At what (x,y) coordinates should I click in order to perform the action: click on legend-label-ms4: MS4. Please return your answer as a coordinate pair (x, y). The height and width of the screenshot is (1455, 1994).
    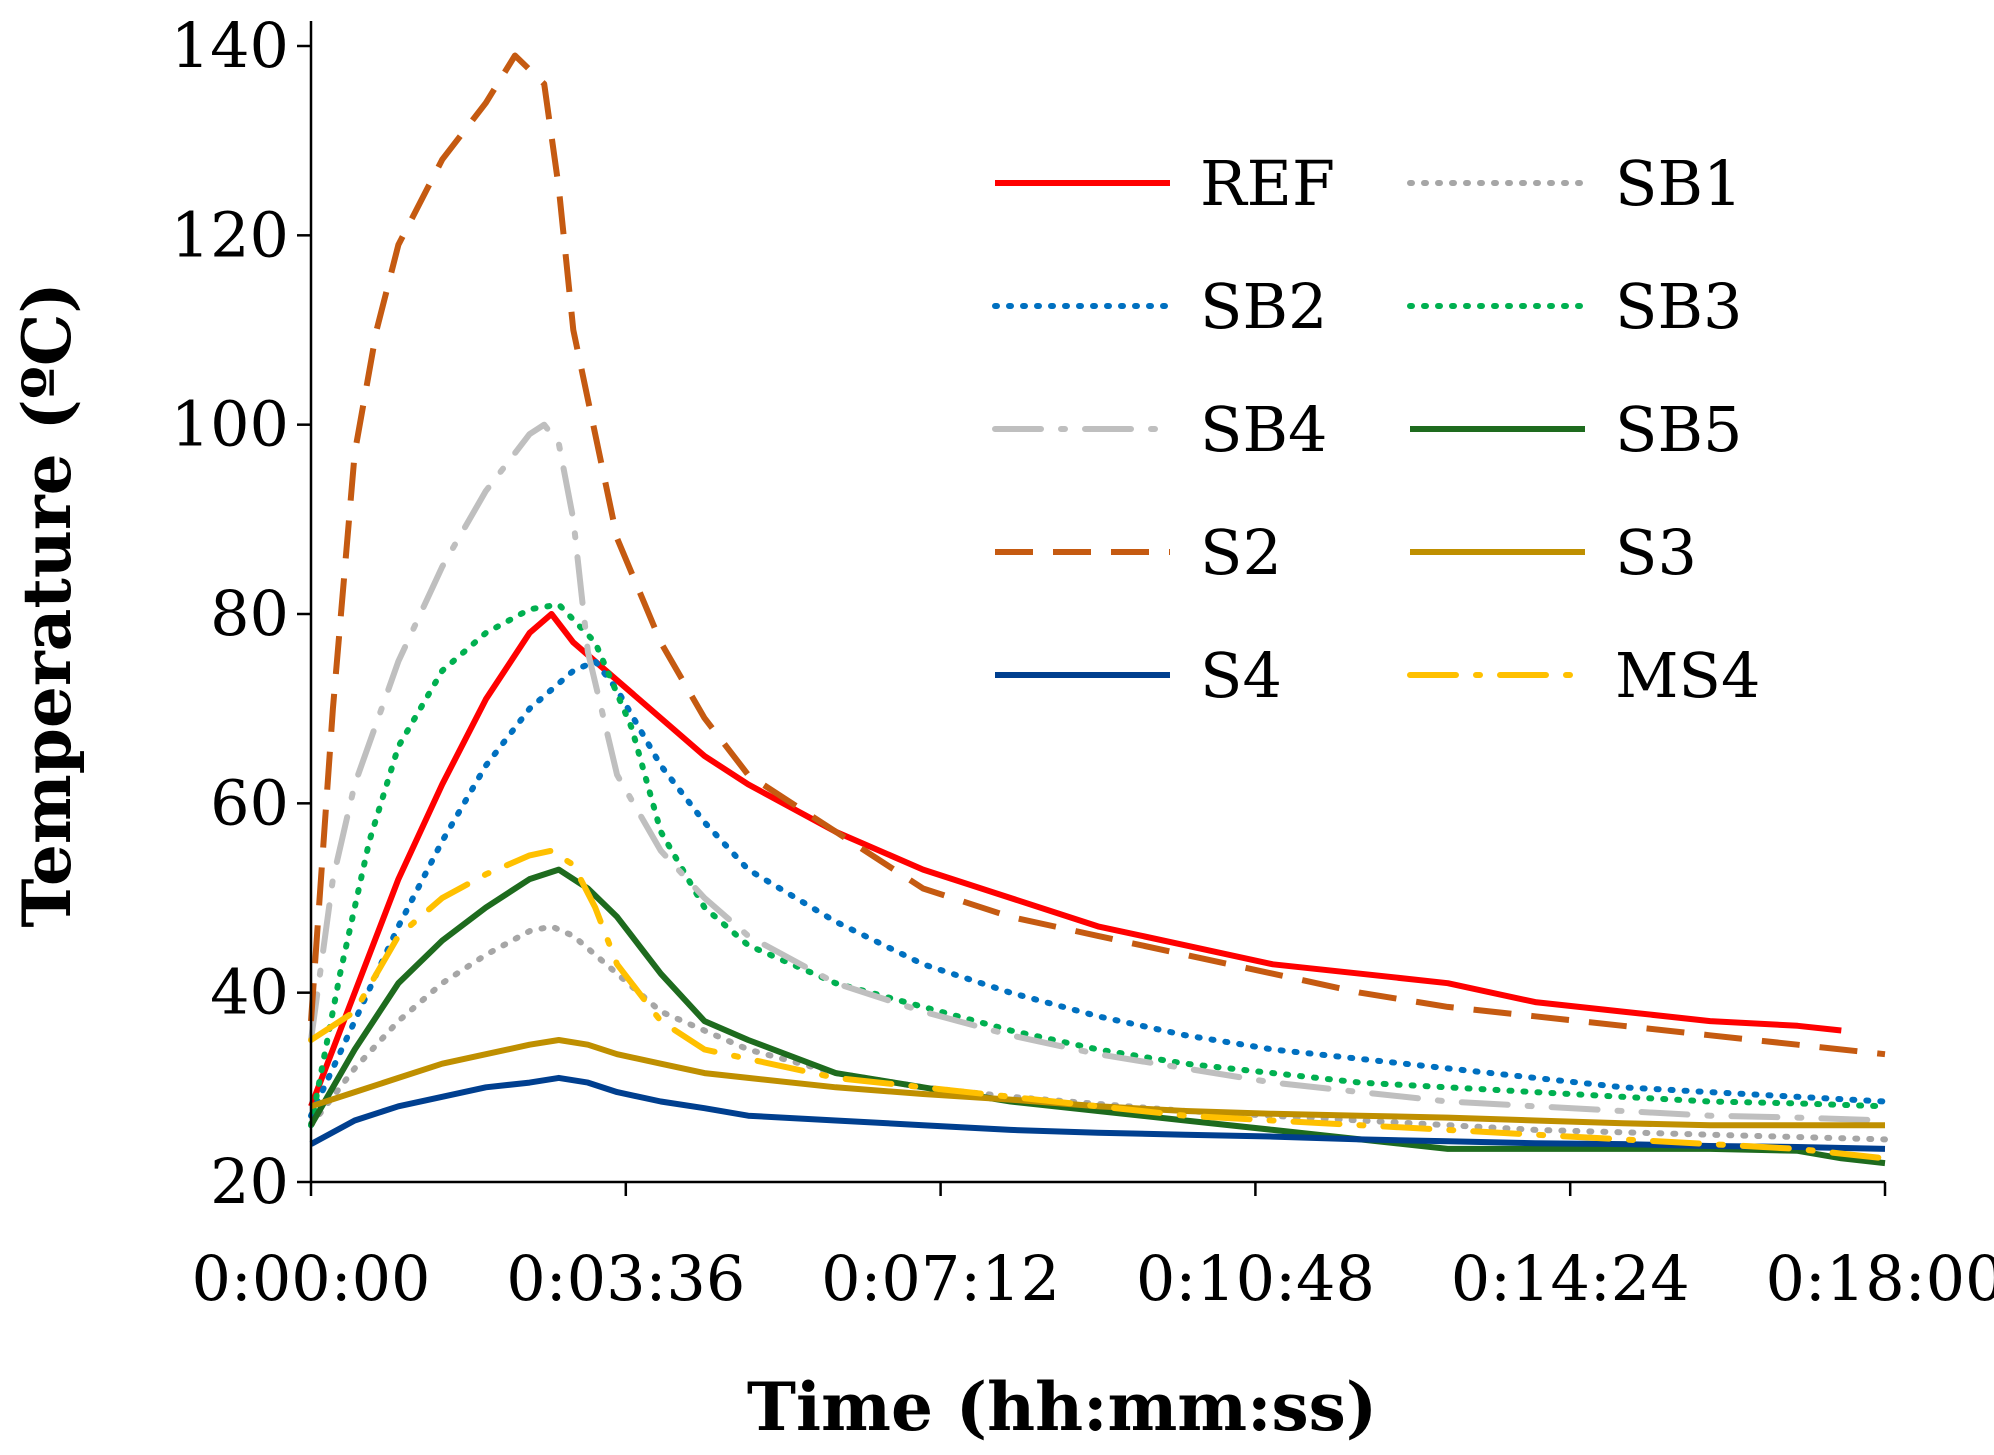
    Looking at the image, I should click on (1687, 675).